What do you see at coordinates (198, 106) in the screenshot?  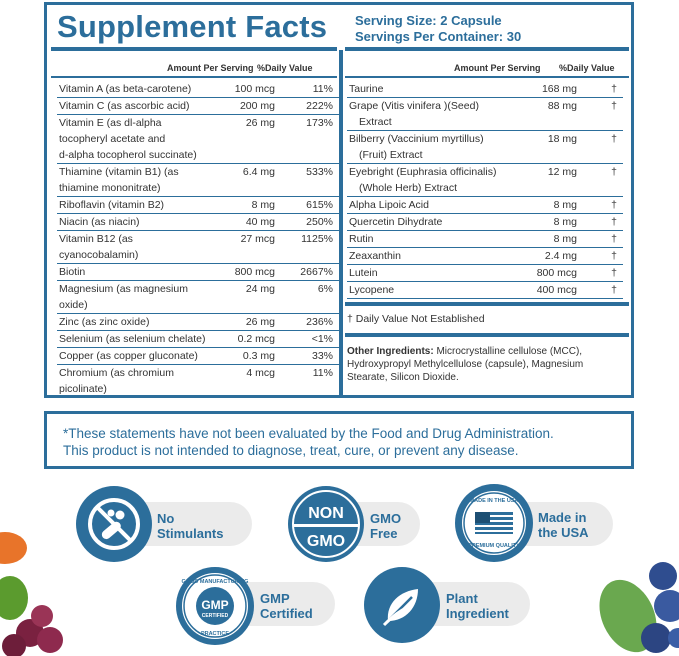 I see `table-row: Vitamin C (as ascorbic acid) 200 mg 222%` at bounding box center [198, 106].